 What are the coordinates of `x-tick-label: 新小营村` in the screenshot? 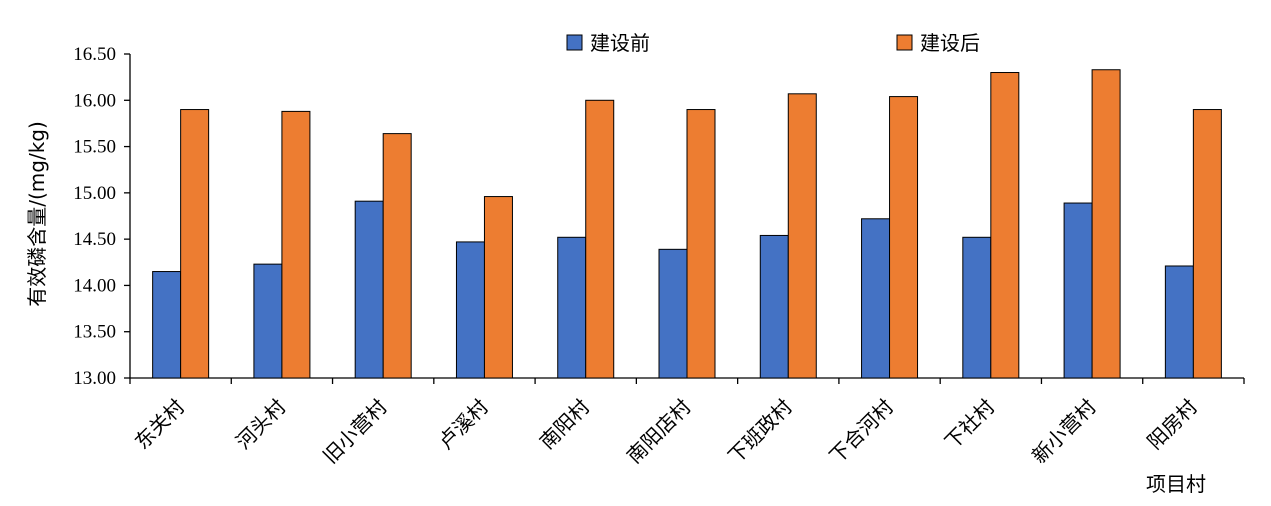 It's located at (1064, 432).